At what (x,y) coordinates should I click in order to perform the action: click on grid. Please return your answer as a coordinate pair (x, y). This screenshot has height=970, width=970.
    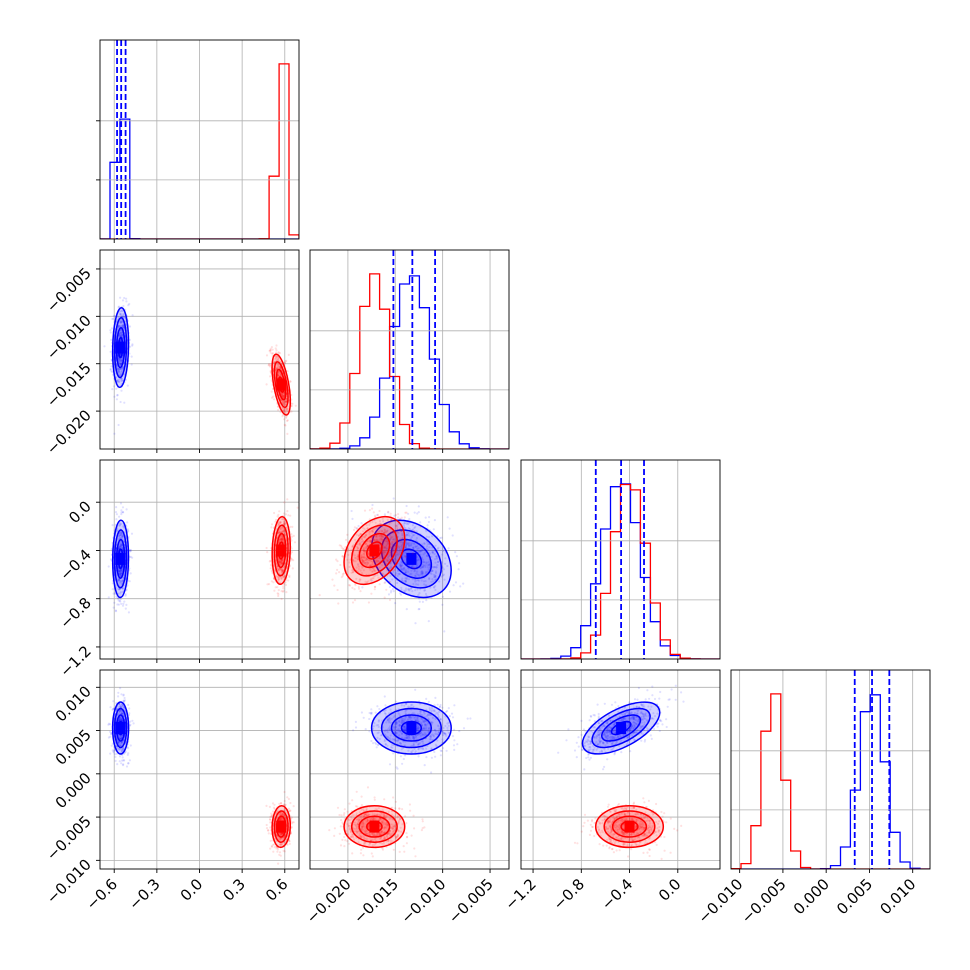
    Looking at the image, I should click on (199, 349).